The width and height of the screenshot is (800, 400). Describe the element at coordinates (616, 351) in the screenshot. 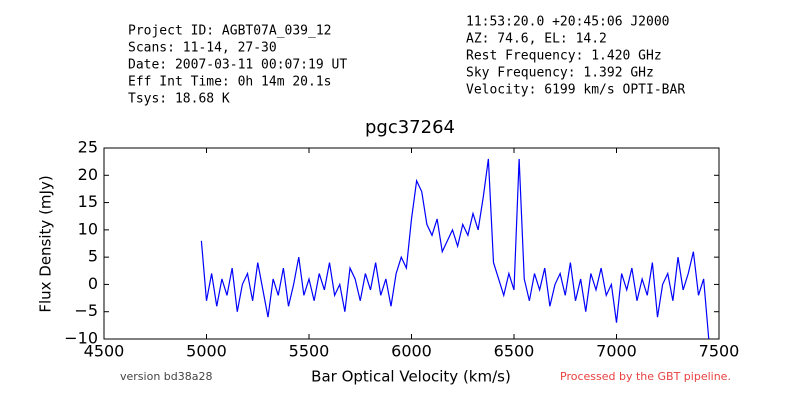

I see `x-tick-label: 7000` at that location.